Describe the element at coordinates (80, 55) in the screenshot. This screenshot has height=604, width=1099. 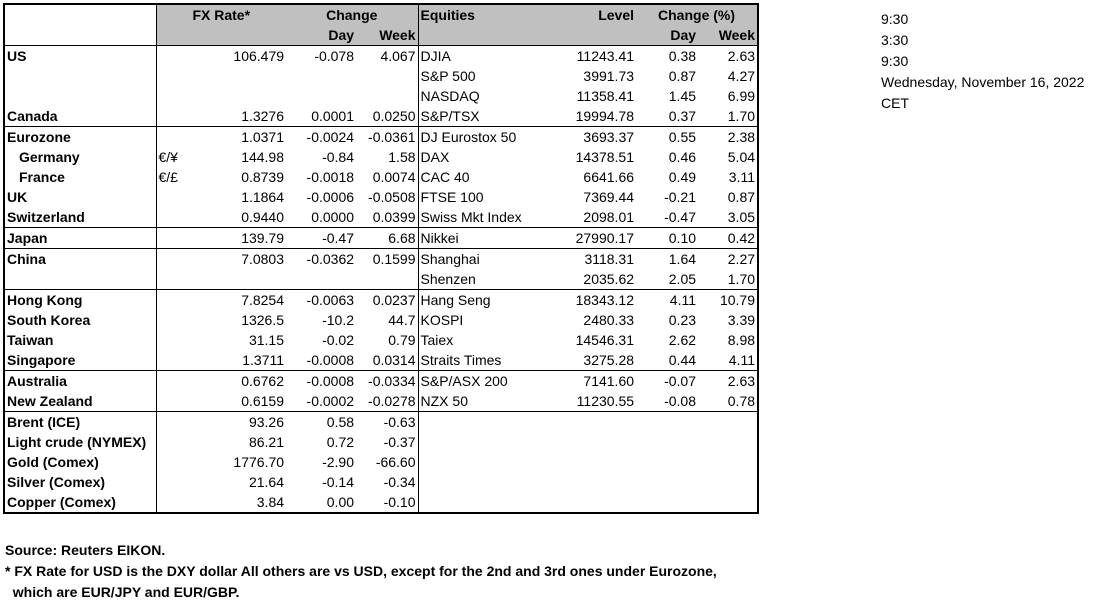
I see `region-cell: US` at that location.